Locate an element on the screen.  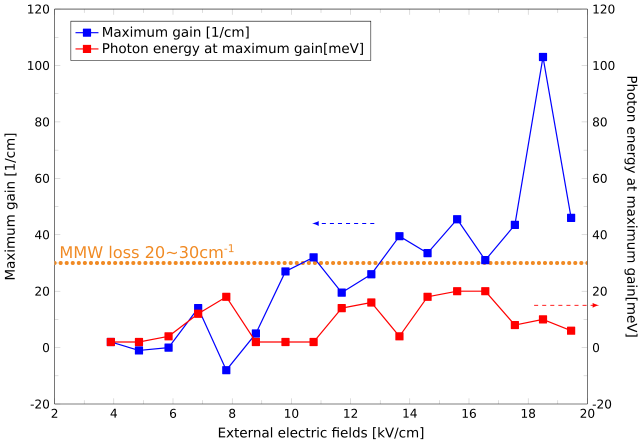
y2-axis-title: Photon energy at maximum gain[meV] is located at coordinates (631, 206).